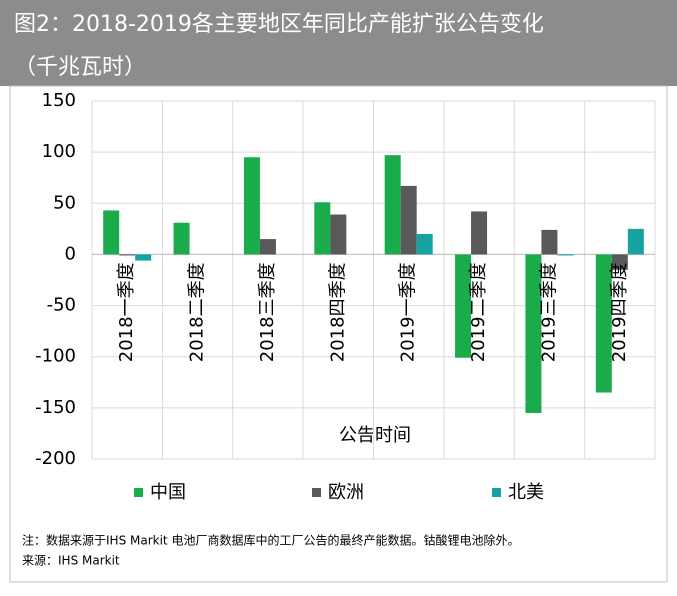  What do you see at coordinates (59, 151) in the screenshot?
I see `y-tick-label: 100` at bounding box center [59, 151].